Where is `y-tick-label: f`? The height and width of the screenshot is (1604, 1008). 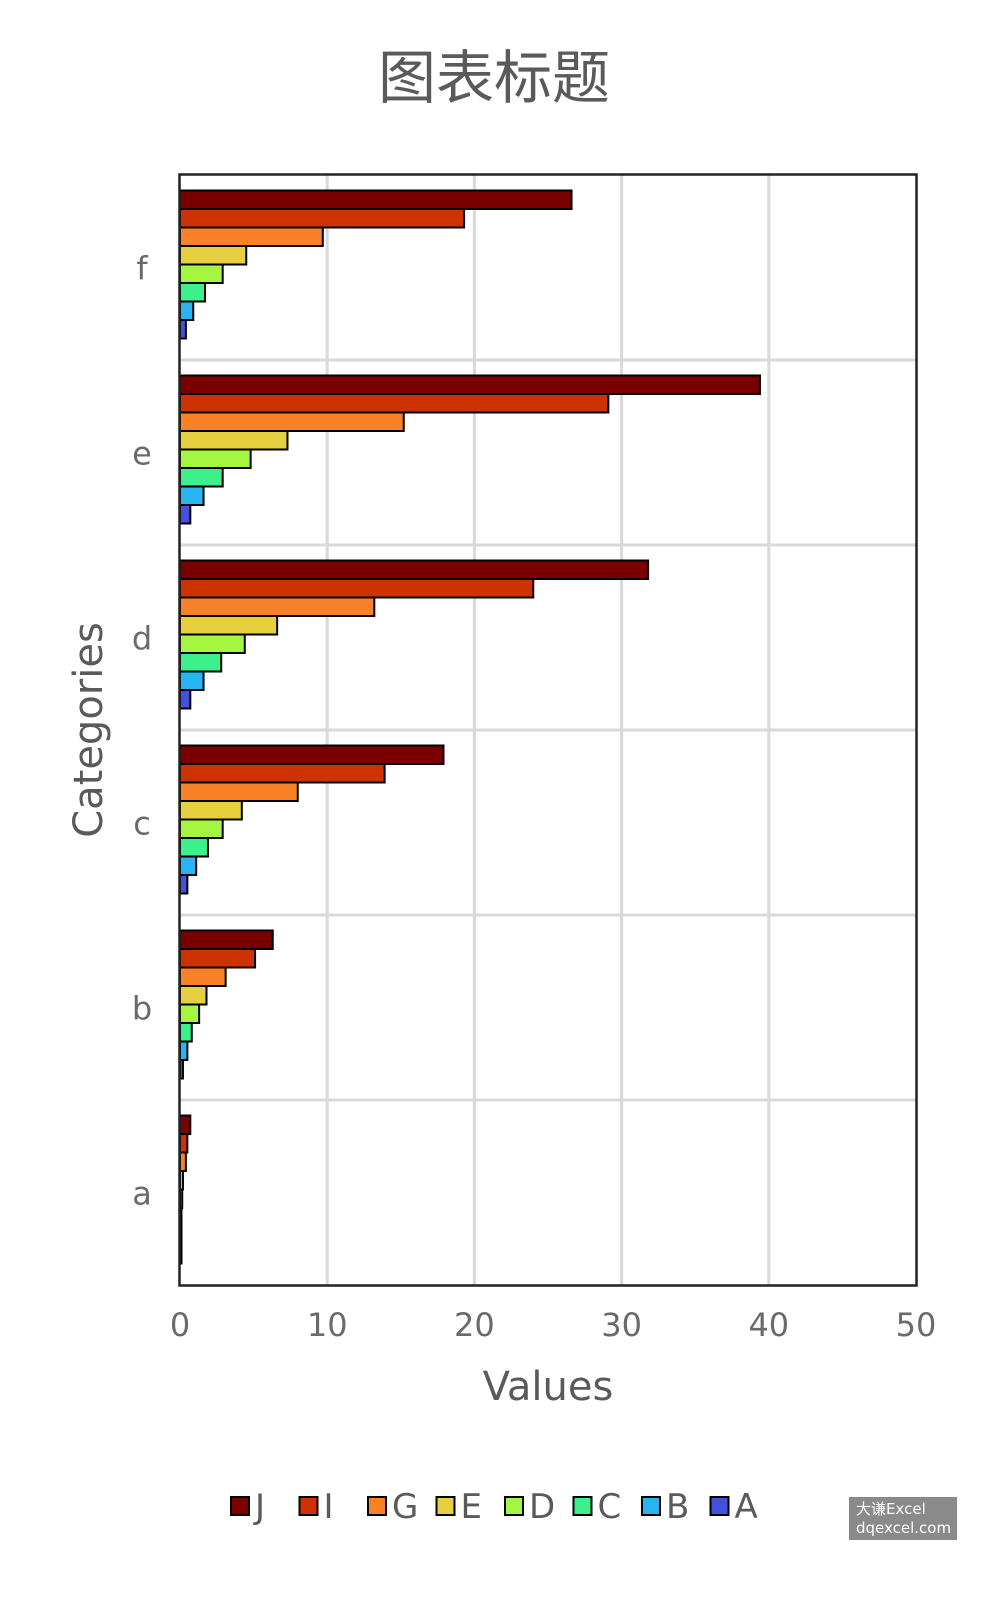
y-tick-label: f is located at coordinates (142, 269).